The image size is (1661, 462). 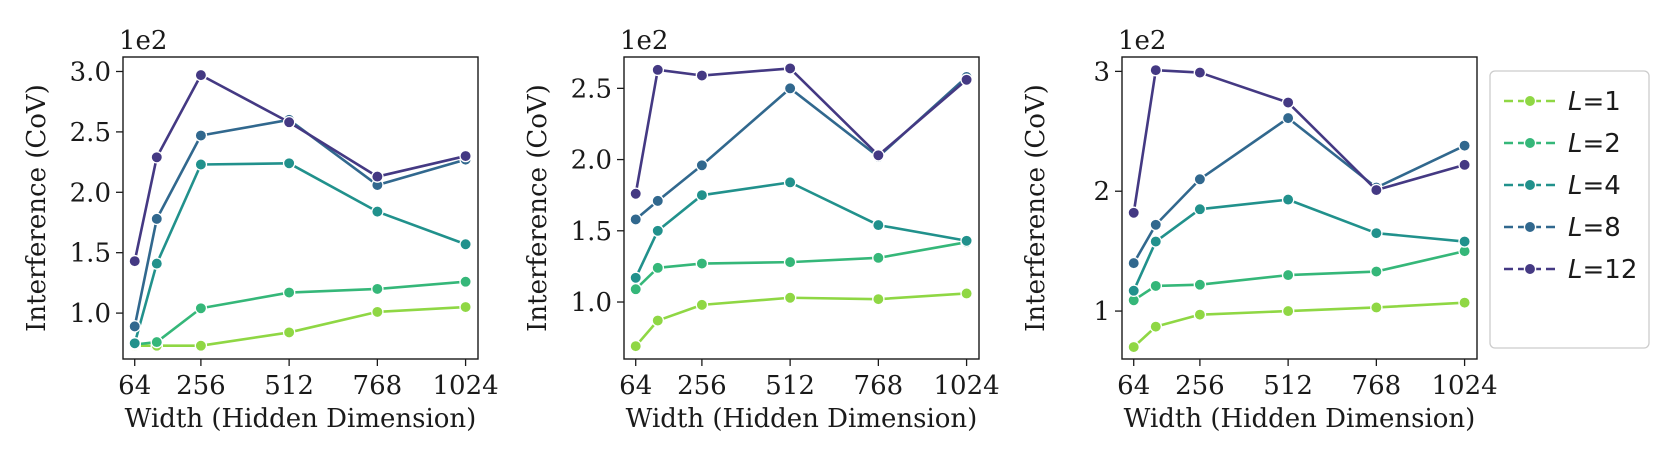 What do you see at coordinates (1101, 312) in the screenshot?
I see `y-tick-label: 1` at bounding box center [1101, 312].